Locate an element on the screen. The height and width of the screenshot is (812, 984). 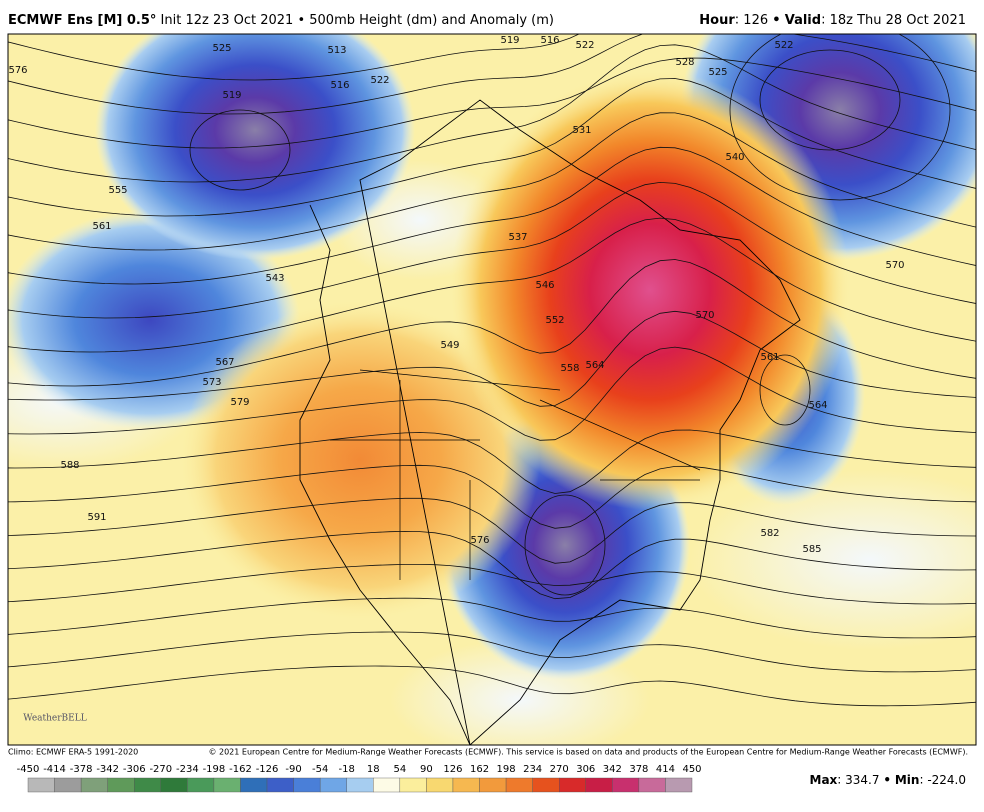
colorbar-tick-label: 378 is located at coordinates (638, 769).